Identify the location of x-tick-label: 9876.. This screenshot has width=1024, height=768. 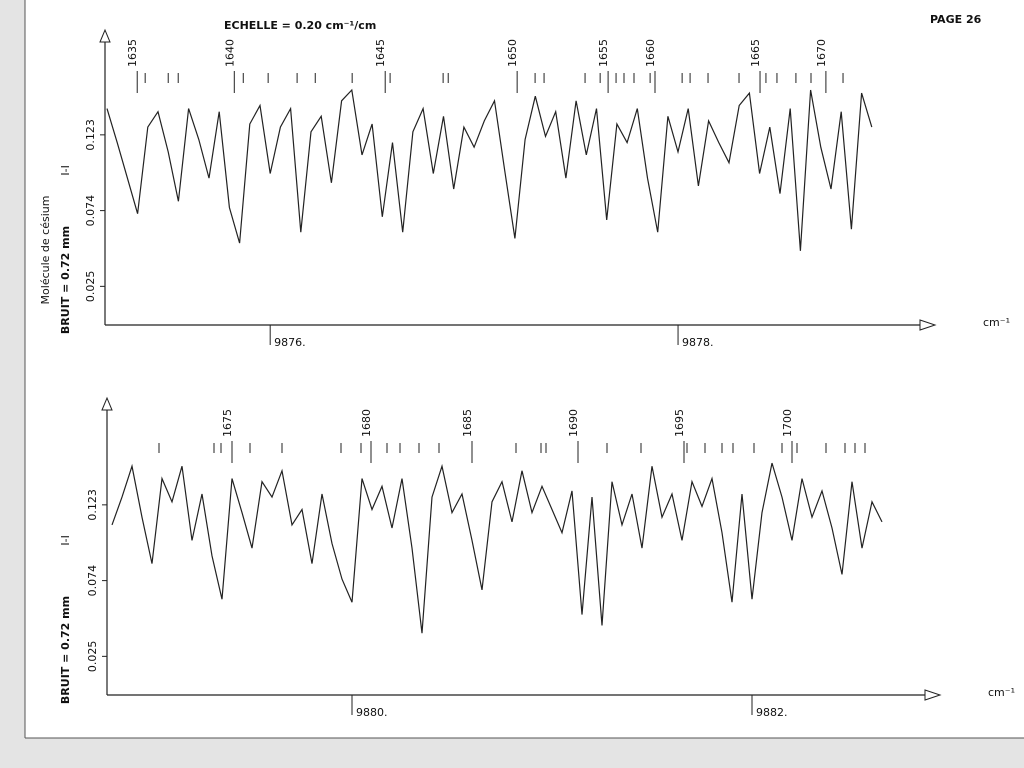
(290, 342).